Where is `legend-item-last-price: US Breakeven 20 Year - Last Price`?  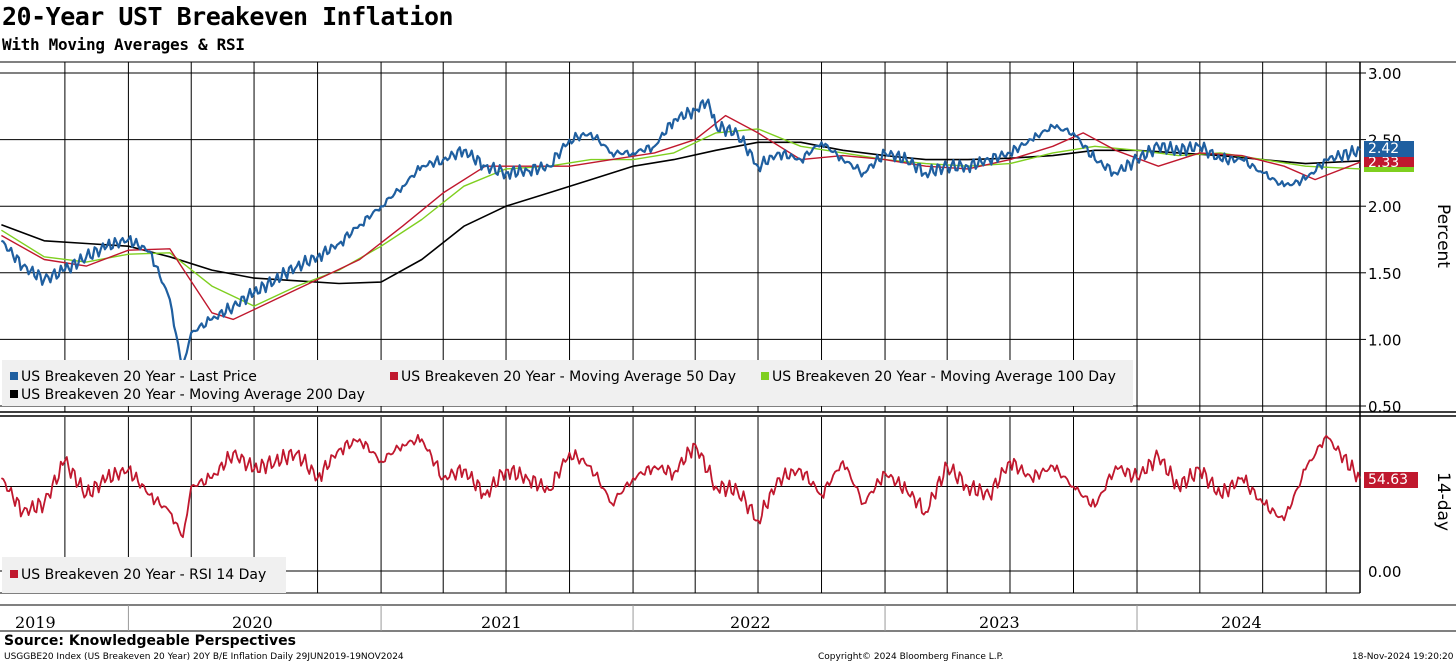
legend-item-last-price: US Breakeven 20 Year - Last Price is located at coordinates (133, 377).